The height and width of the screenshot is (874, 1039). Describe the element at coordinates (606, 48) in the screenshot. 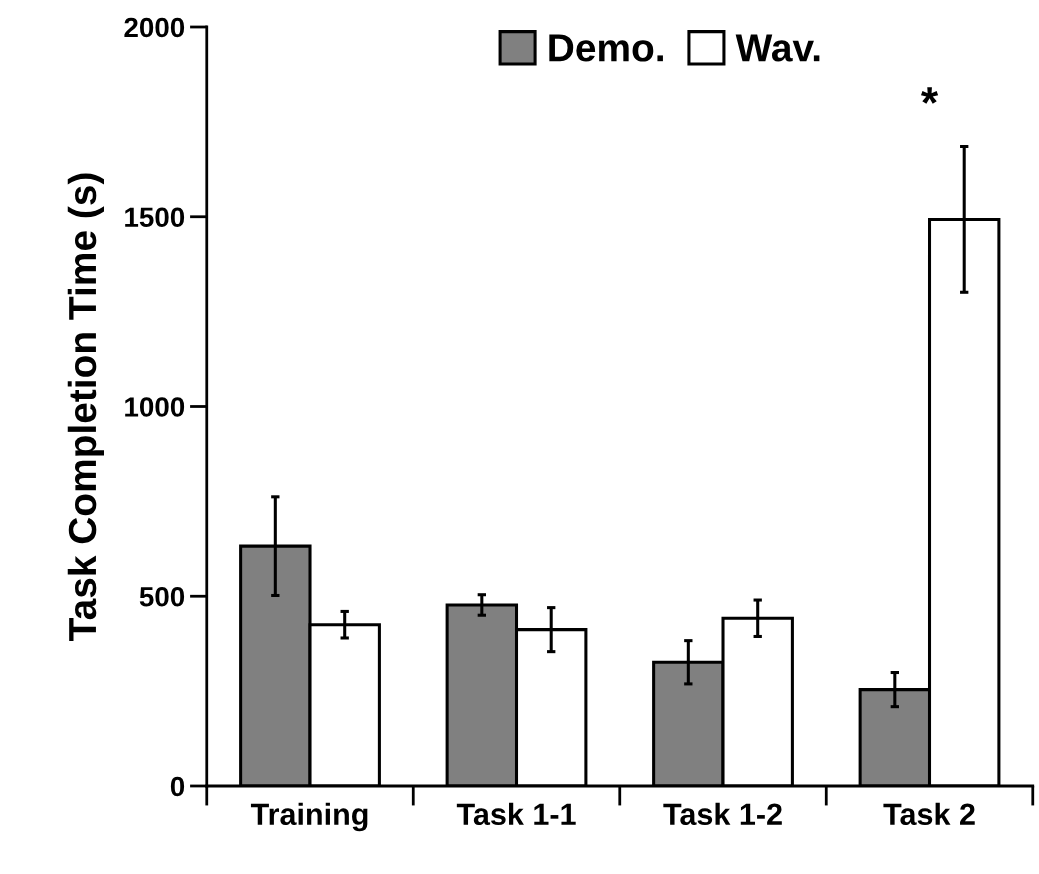

I see `legend-label: Demo.` at that location.